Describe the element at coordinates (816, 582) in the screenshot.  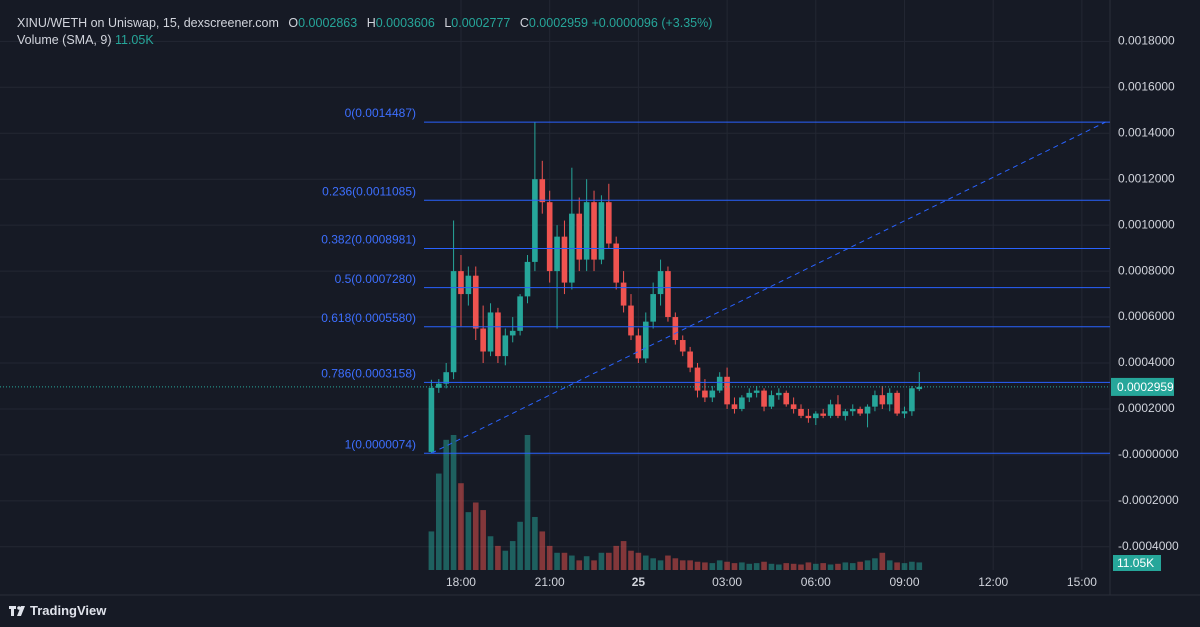
I see `x-tick-label: 06:00` at that location.